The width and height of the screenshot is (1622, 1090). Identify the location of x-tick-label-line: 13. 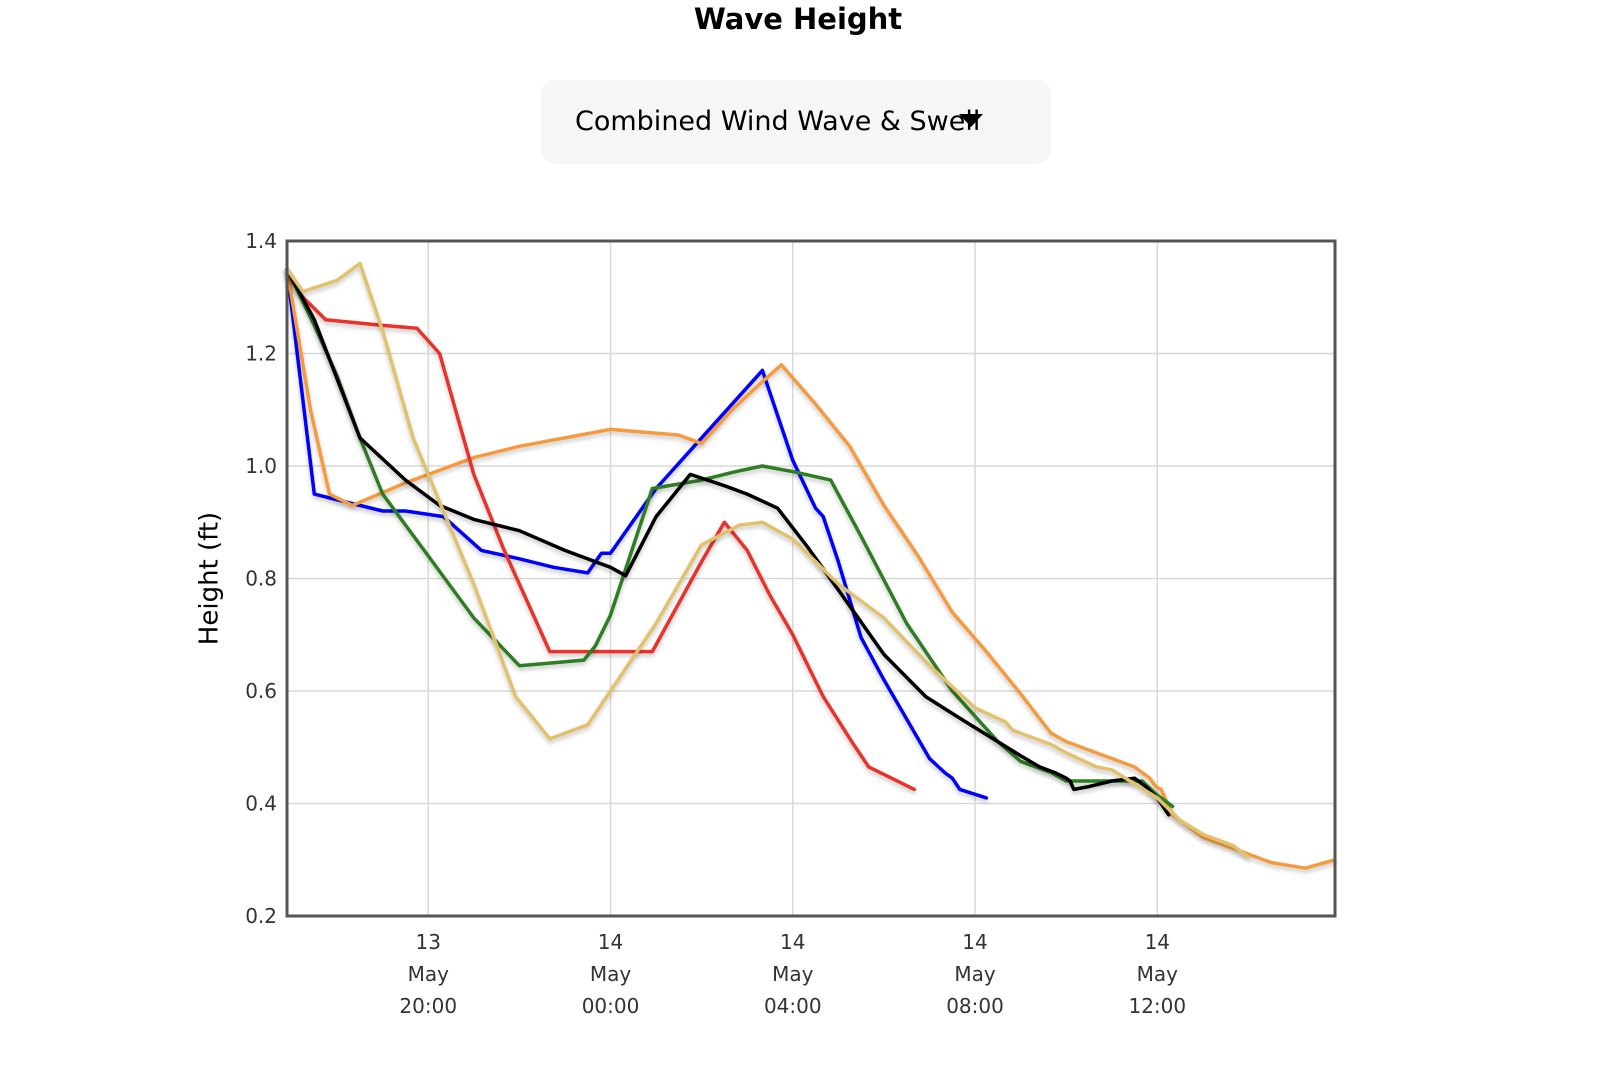
(428, 942).